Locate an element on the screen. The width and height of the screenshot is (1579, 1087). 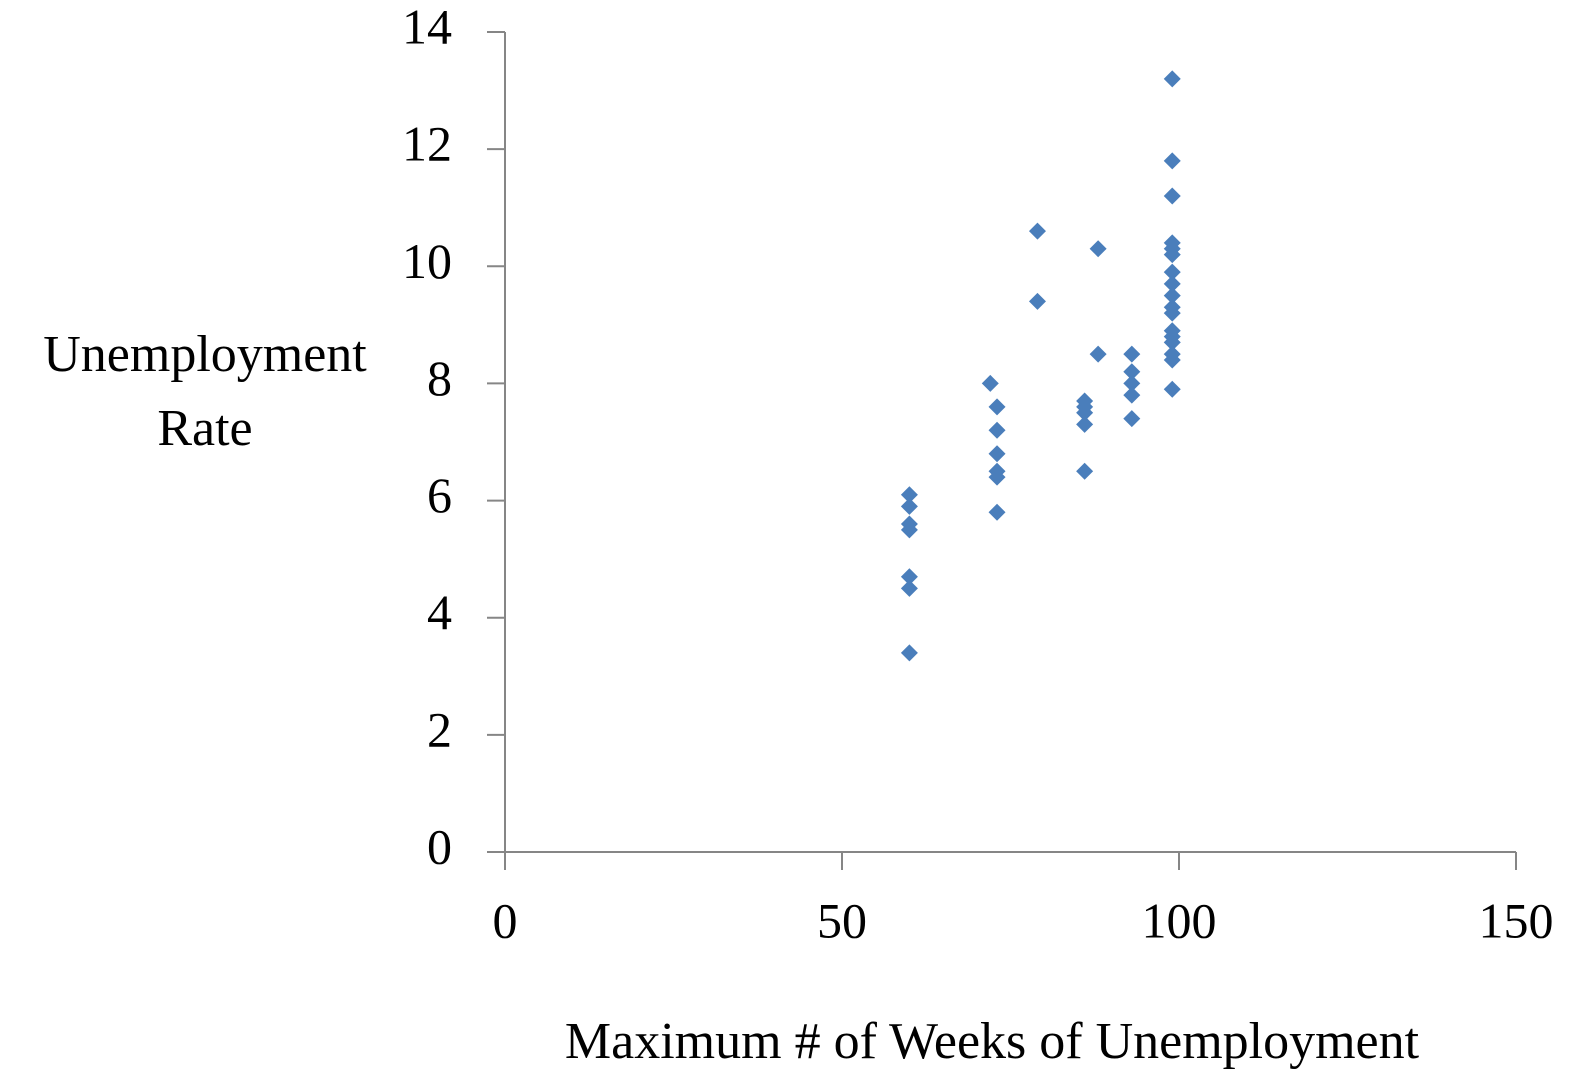
x-tick-label: 50 is located at coordinates (842, 920).